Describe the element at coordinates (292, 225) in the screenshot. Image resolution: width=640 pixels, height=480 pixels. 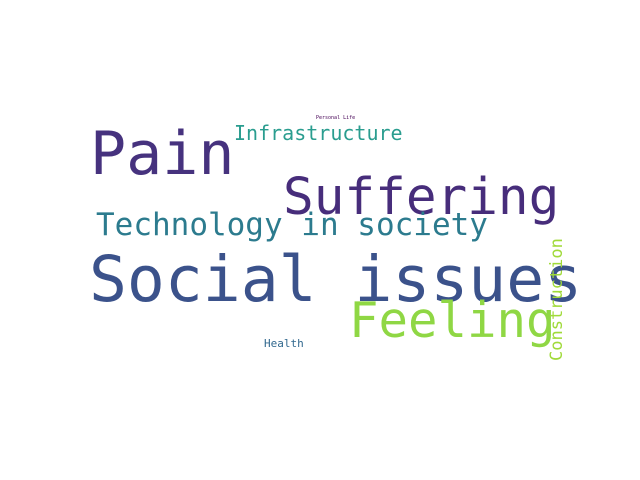
I see `word-technology-in-society: Technology in society` at that location.